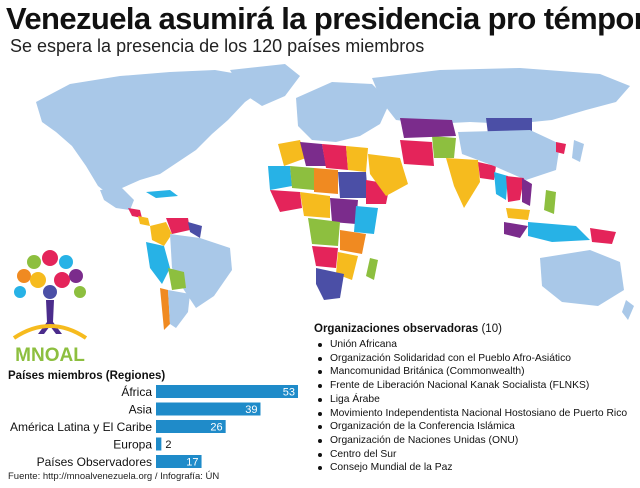 Image resolution: width=640 pixels, height=488 pixels. I want to click on map-region-bolivia, so click(177, 279).